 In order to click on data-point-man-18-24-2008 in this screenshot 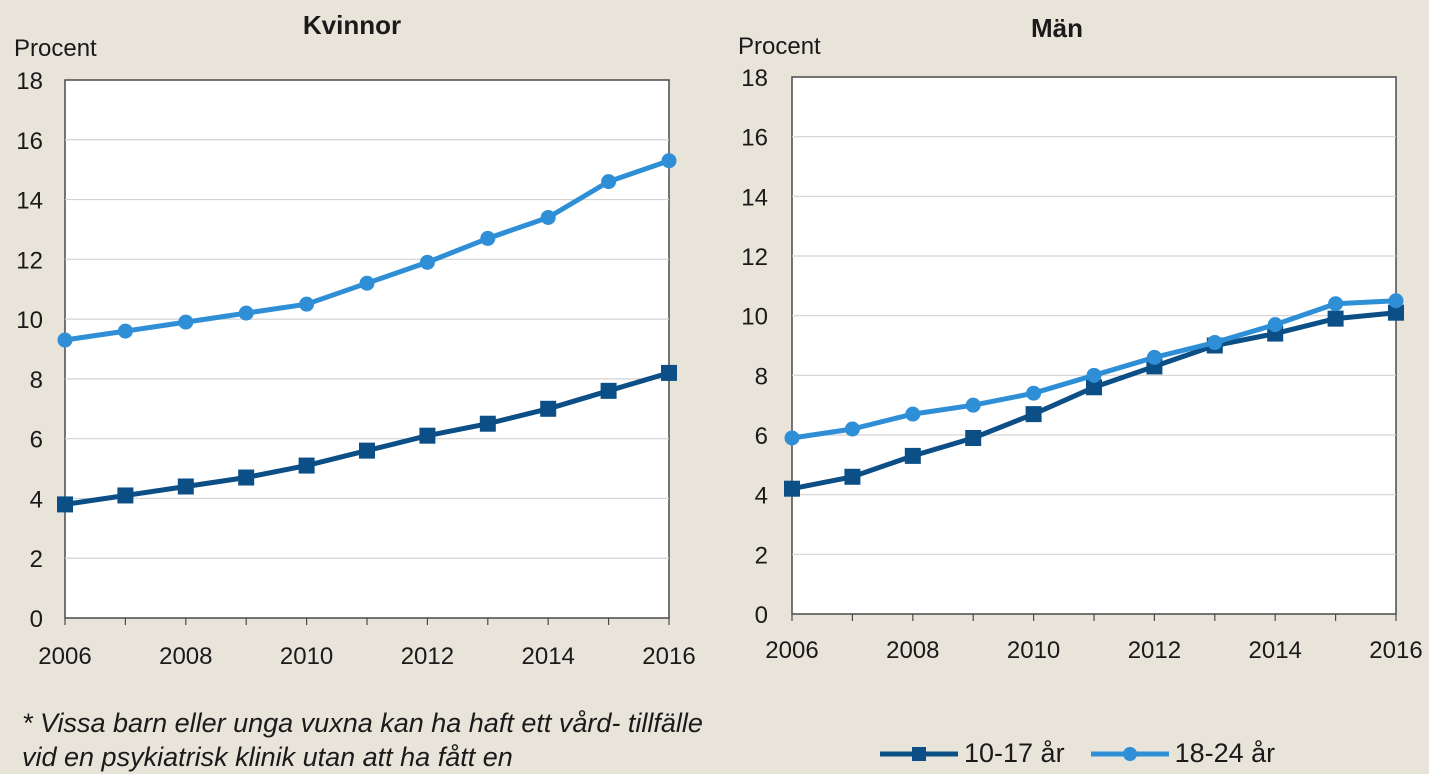, I will do `click(913, 414)`.